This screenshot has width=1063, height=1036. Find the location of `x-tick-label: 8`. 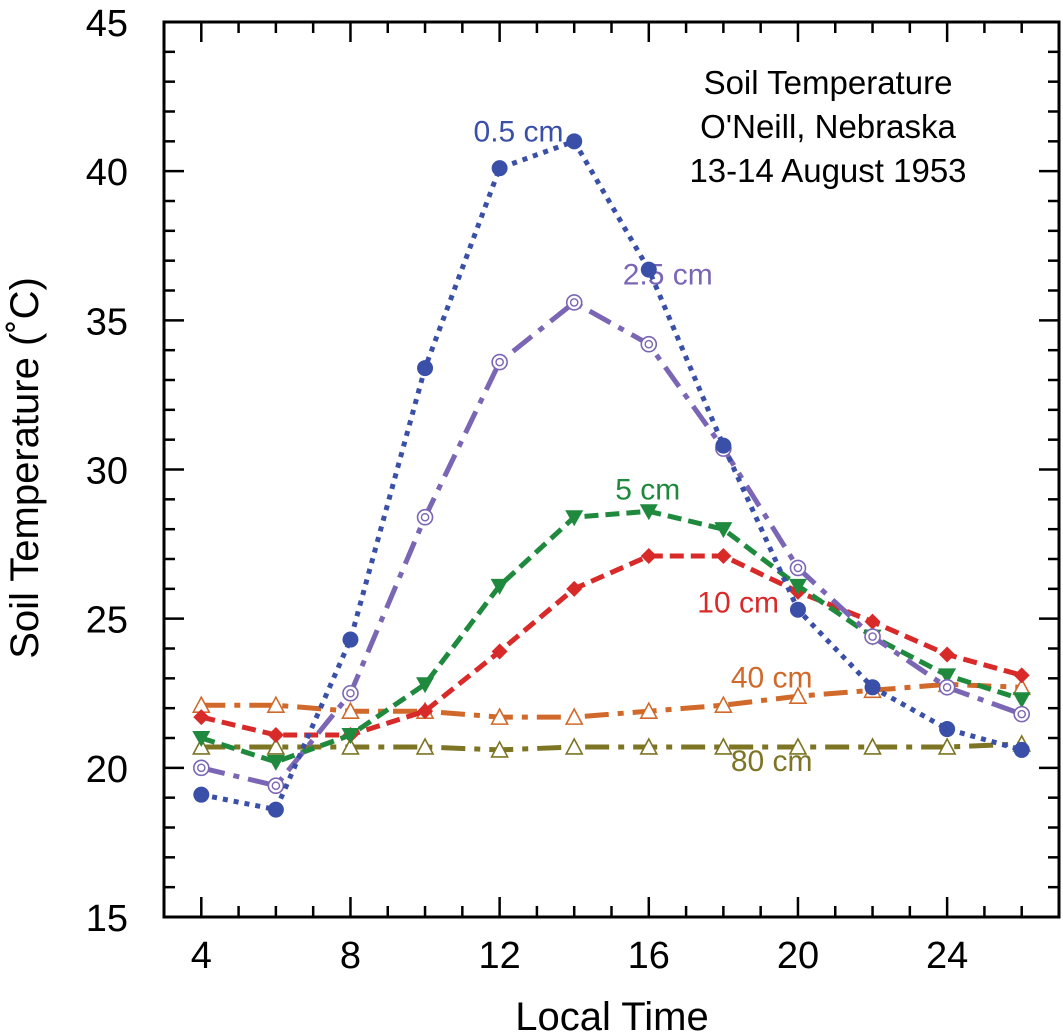

x-tick-label: 8 is located at coordinates (350, 956).